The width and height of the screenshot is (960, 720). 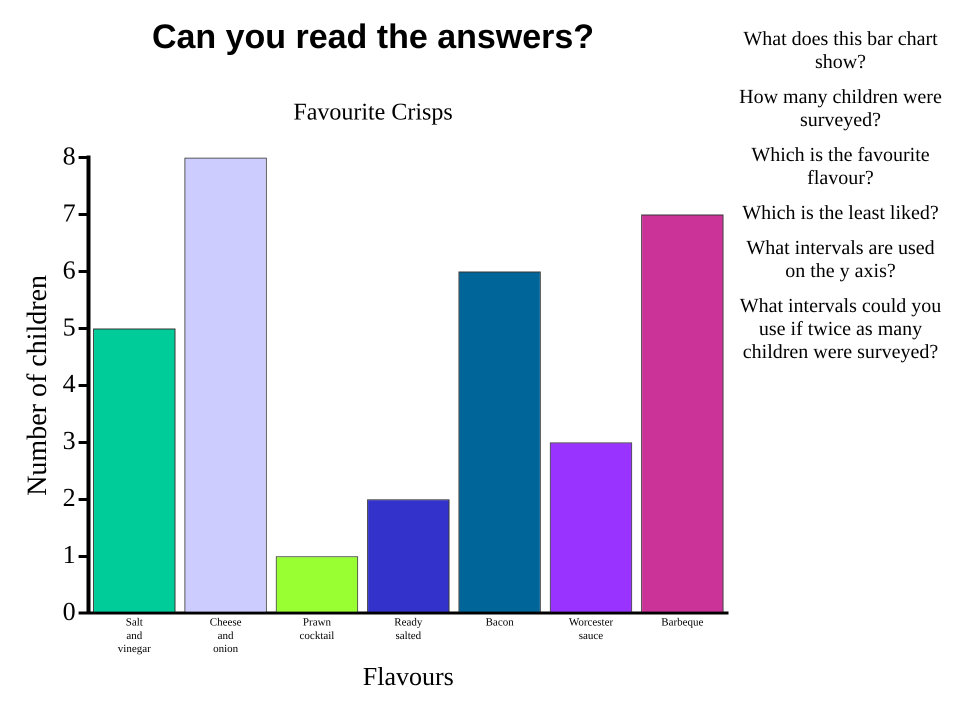 What do you see at coordinates (69, 611) in the screenshot?
I see `y-tick-label: 0` at bounding box center [69, 611].